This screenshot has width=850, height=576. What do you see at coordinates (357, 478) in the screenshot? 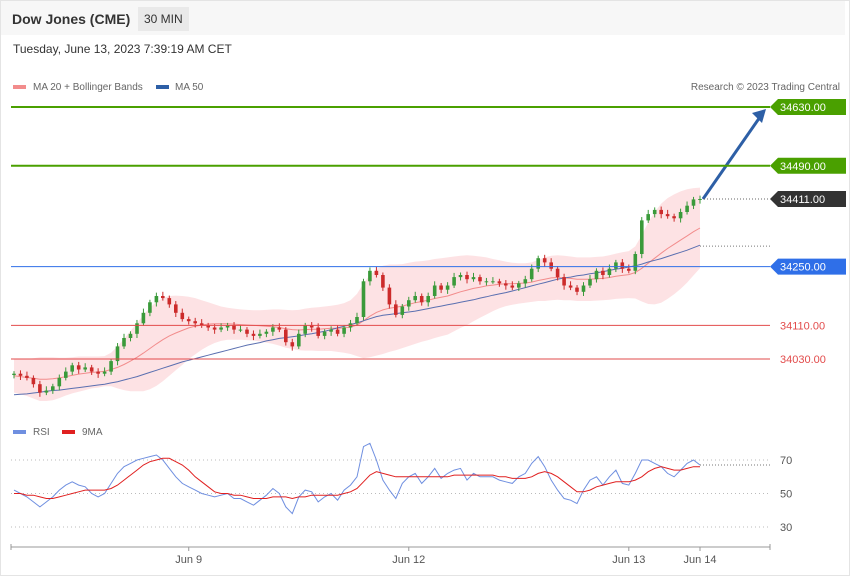
I see `rsi-ma-line` at bounding box center [357, 478].